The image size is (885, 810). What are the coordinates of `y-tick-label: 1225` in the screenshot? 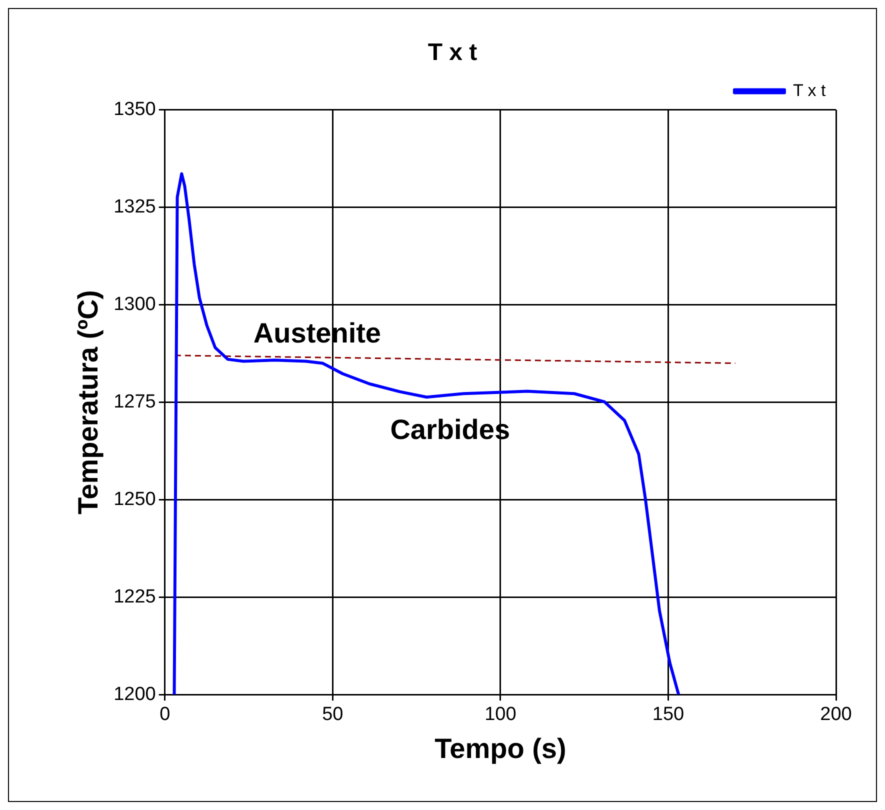 It's located at (135, 597).